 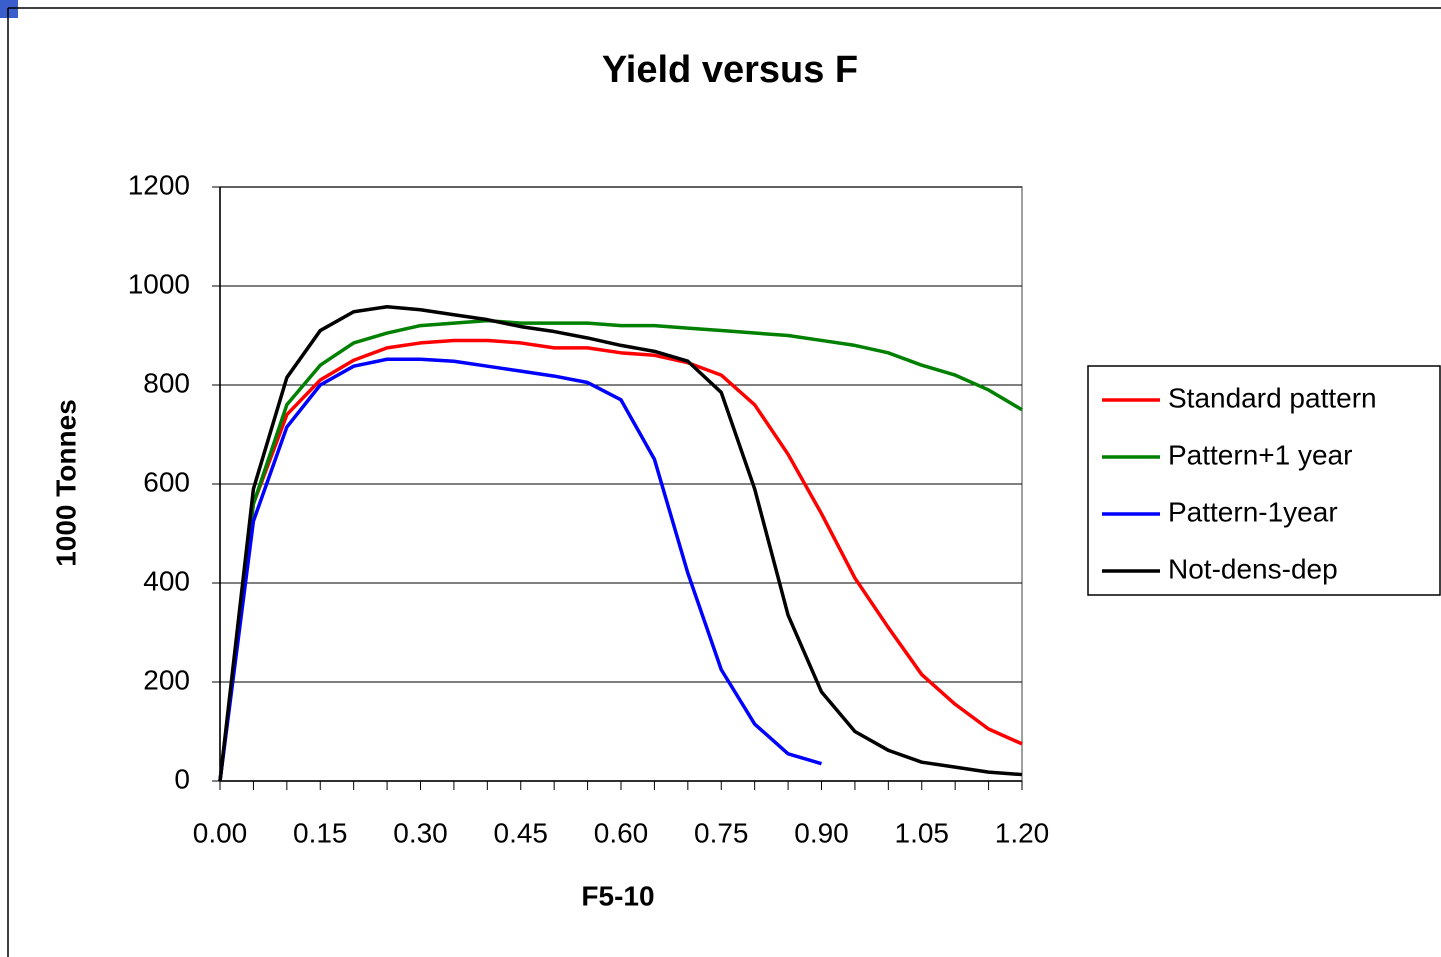 What do you see at coordinates (220, 832) in the screenshot?
I see `x-tick-label: 0.00` at bounding box center [220, 832].